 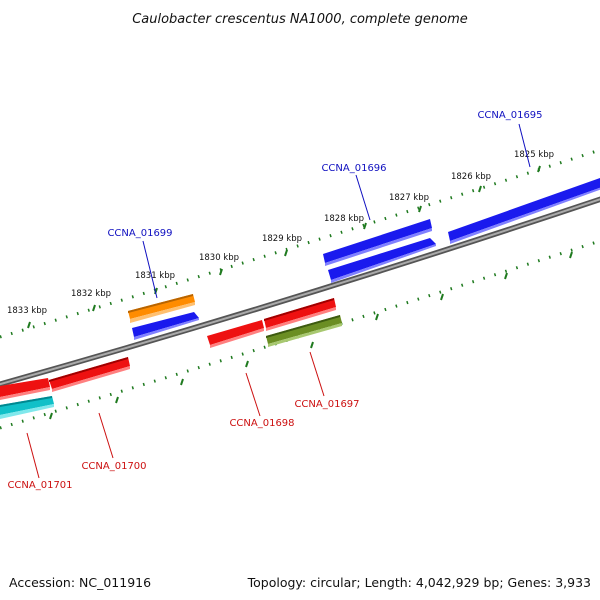 What do you see at coordinates (534, 155) in the screenshot?
I see `kbp-label: 1825 kbp` at bounding box center [534, 155].